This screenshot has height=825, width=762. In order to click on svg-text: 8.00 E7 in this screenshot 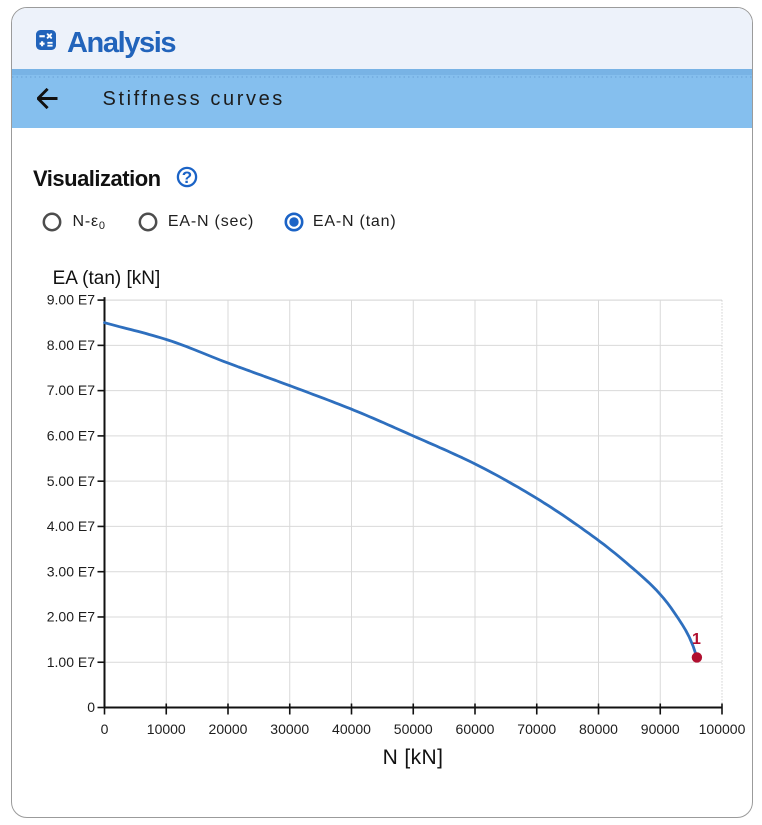, I will do `click(71, 345)`.